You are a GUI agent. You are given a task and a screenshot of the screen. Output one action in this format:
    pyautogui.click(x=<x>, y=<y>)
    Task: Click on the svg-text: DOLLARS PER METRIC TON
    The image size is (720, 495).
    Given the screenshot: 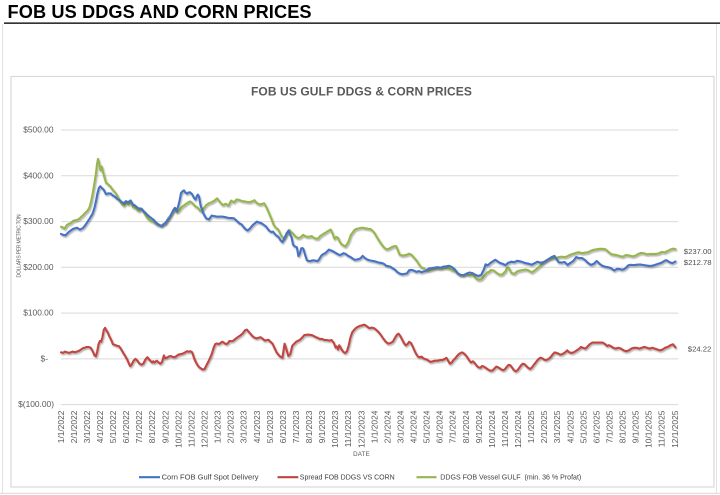 What is the action you would take?
    pyautogui.click(x=20, y=246)
    